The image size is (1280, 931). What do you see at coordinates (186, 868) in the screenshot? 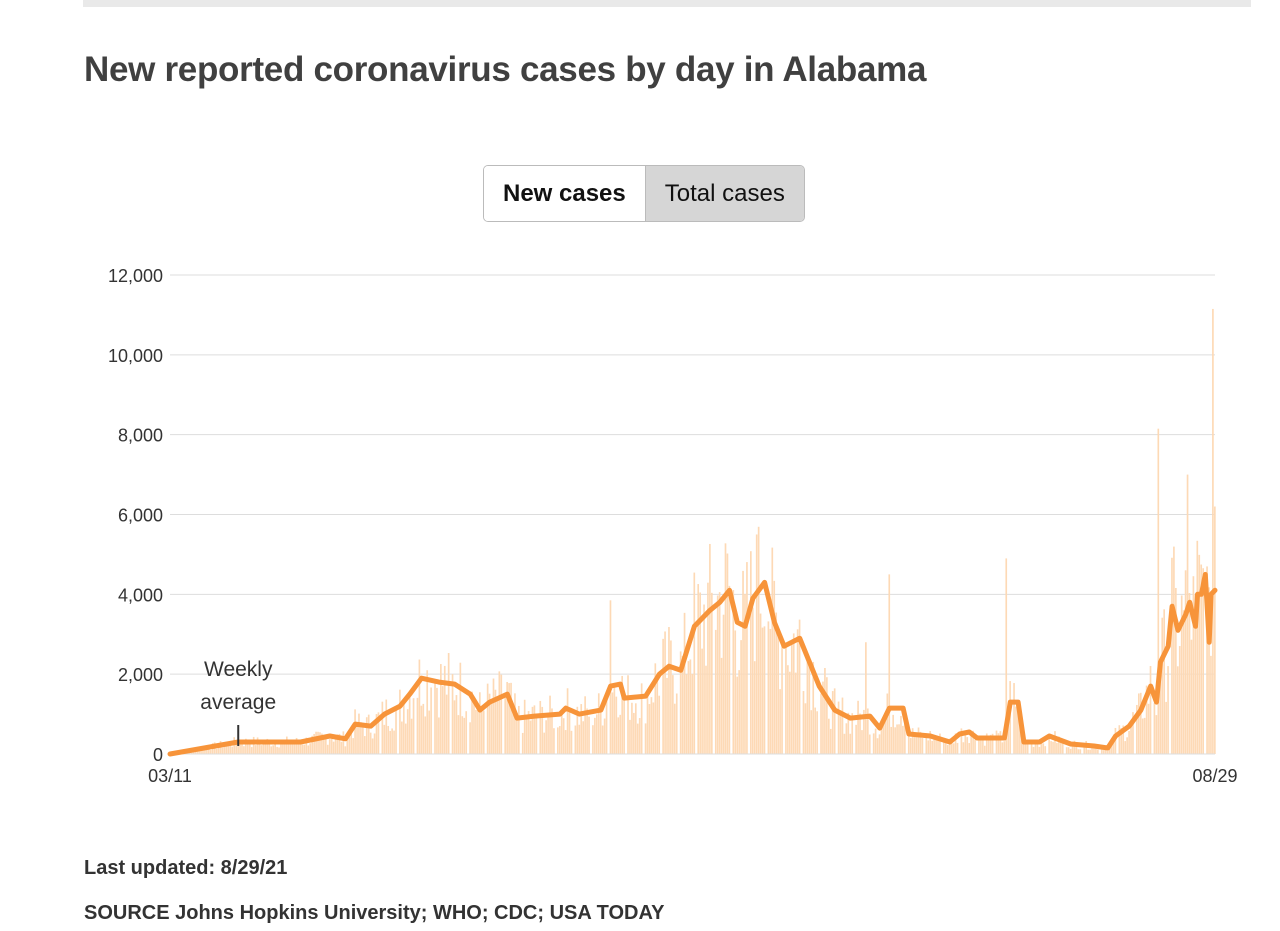
I see `last-updated: Last updated: 8/29/21` at bounding box center [186, 868].